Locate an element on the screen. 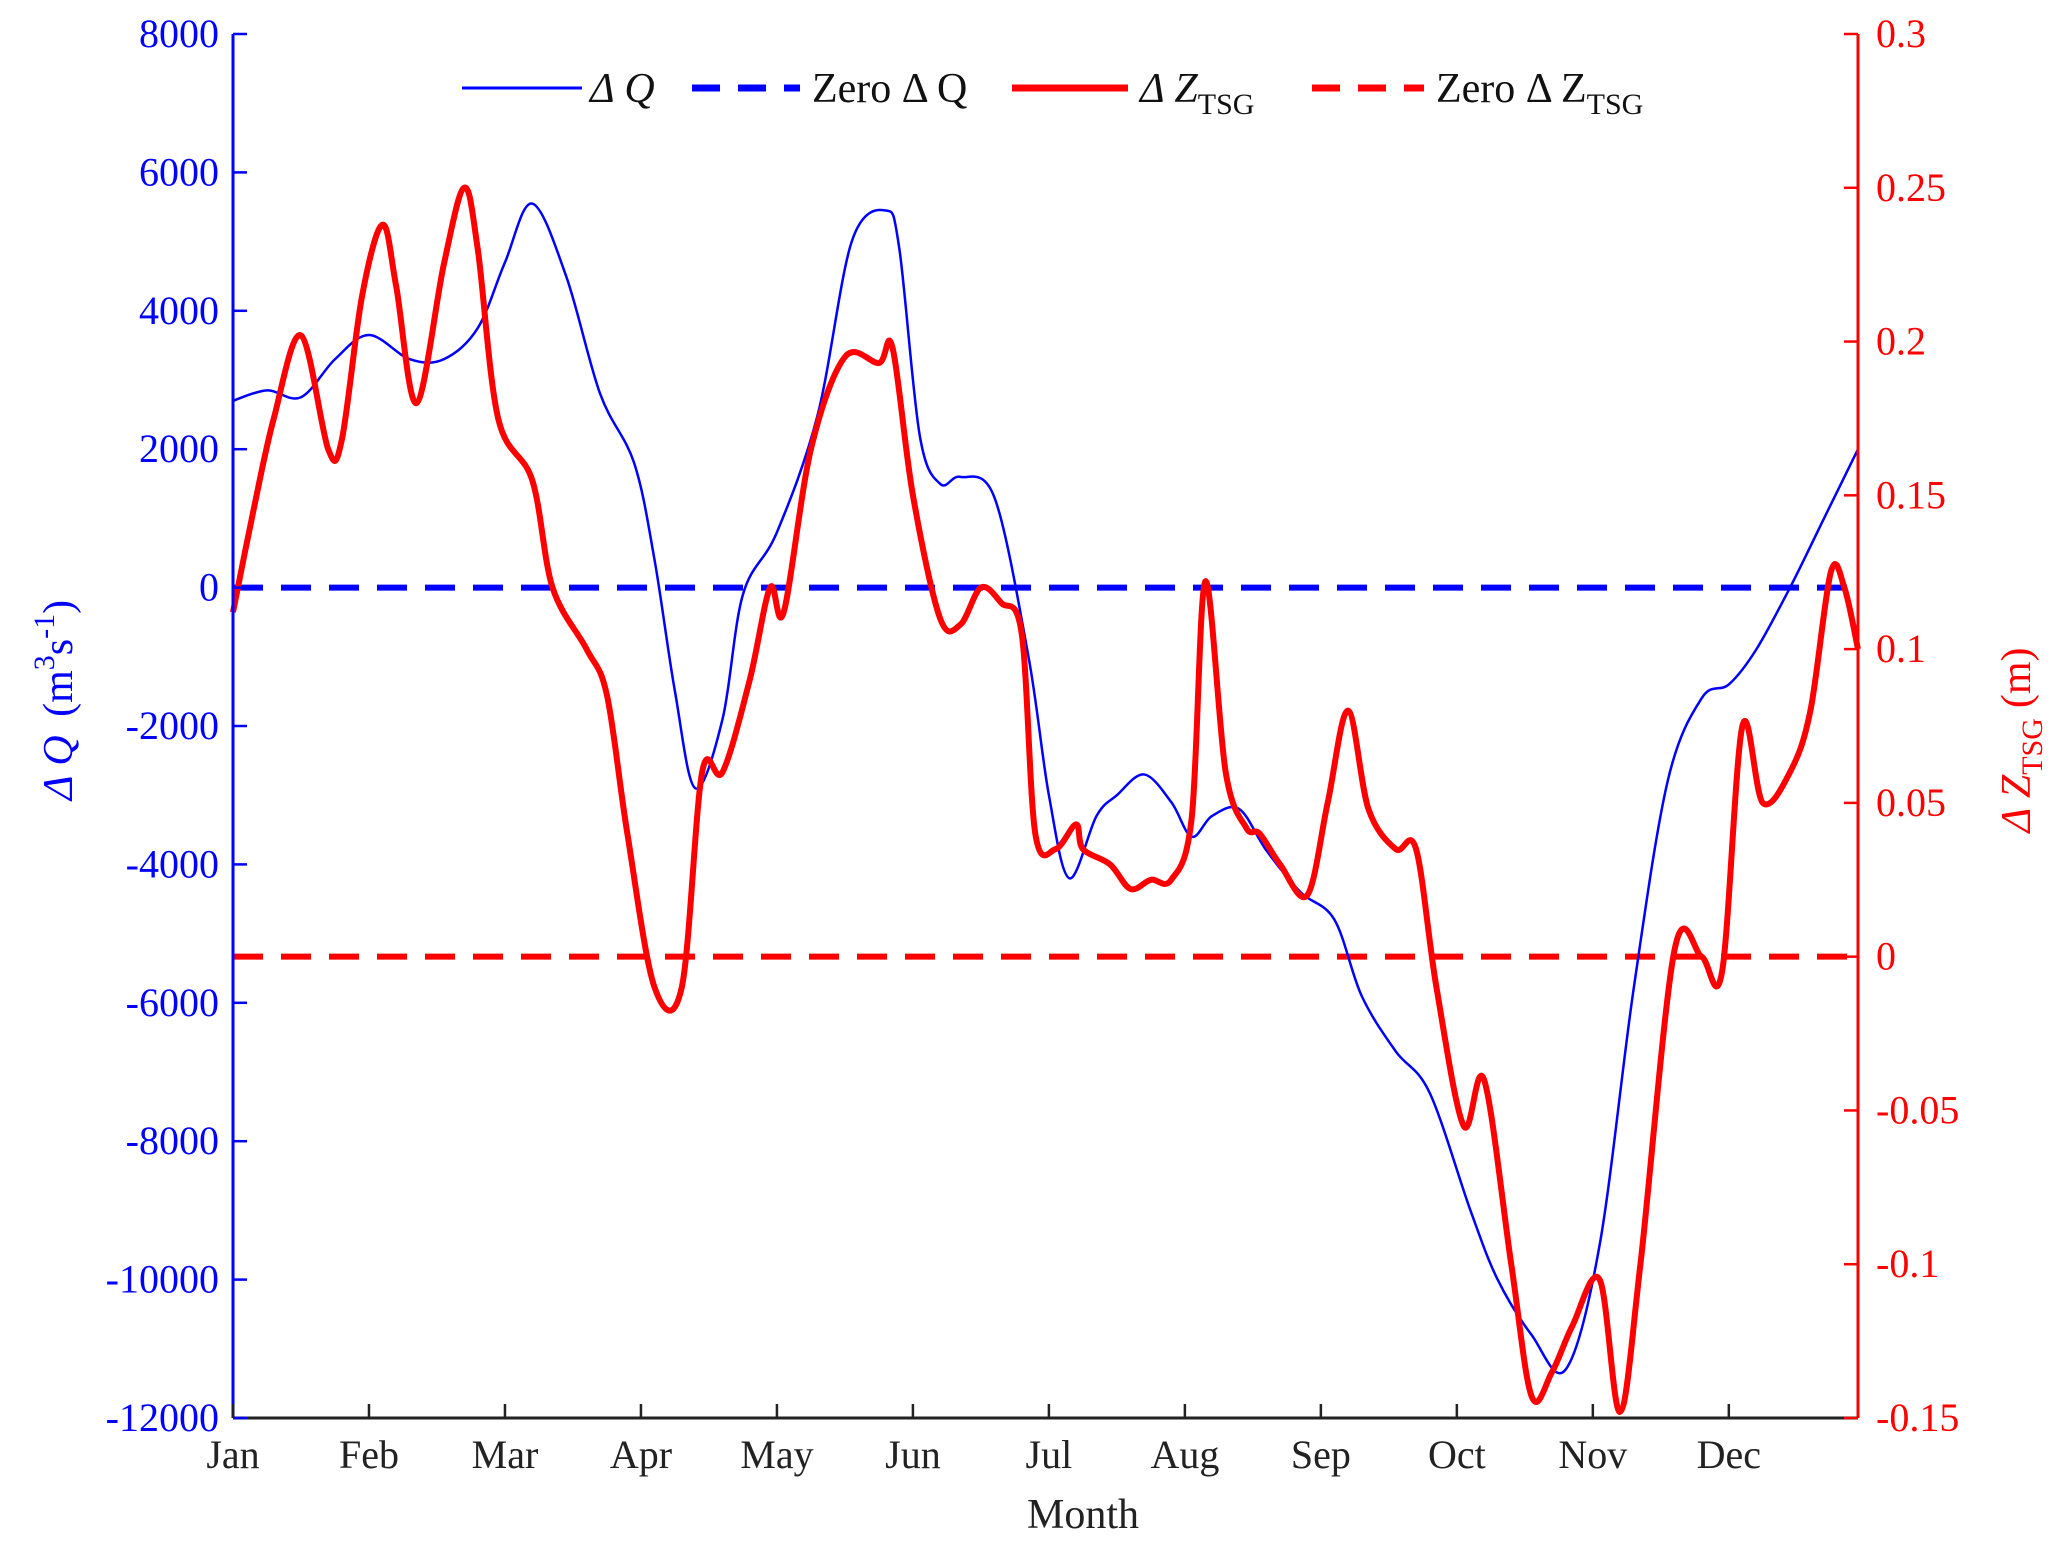 The height and width of the screenshot is (1551, 2067). y-tick-right-label: 0 is located at coordinates (1886, 956).